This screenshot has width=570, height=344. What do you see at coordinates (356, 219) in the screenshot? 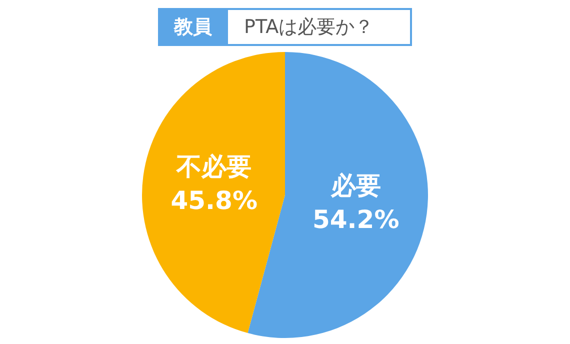
I see `data-label: 54.2%` at bounding box center [356, 219].